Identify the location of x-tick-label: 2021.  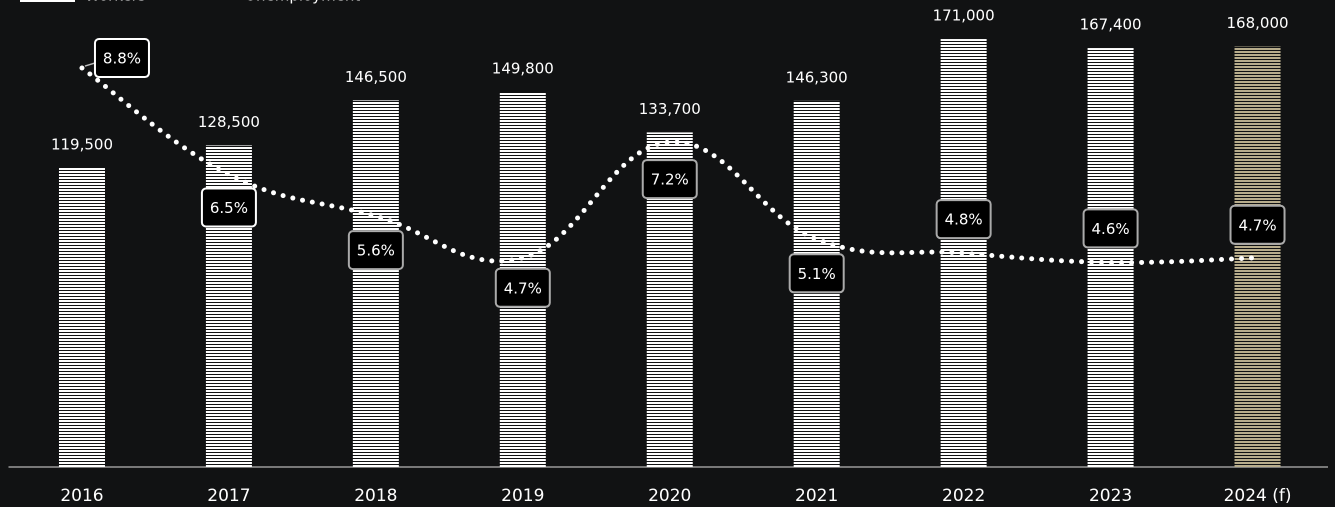
(816, 496).